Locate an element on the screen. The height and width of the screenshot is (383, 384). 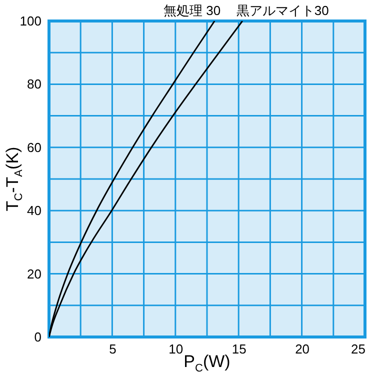
y-tick-label: 0 is located at coordinates (38, 337).